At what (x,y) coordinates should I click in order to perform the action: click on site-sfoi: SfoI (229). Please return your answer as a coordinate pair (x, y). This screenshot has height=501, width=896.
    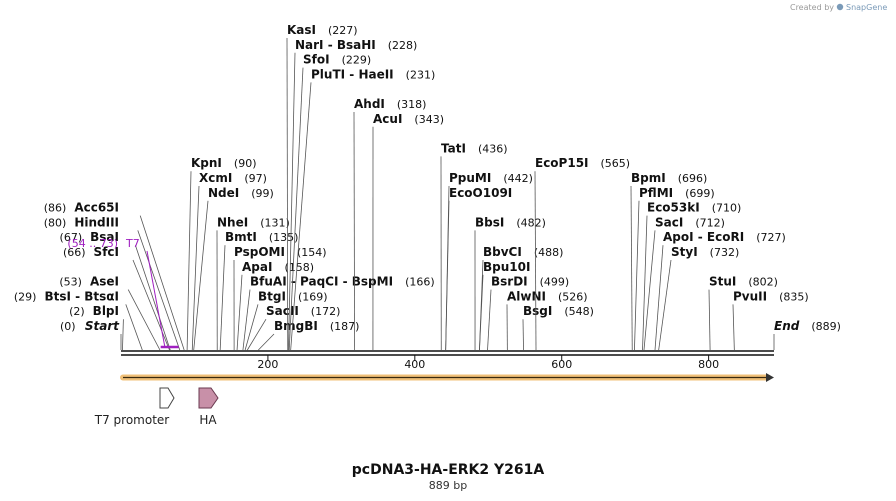
    Looking at the image, I should click on (329, 202).